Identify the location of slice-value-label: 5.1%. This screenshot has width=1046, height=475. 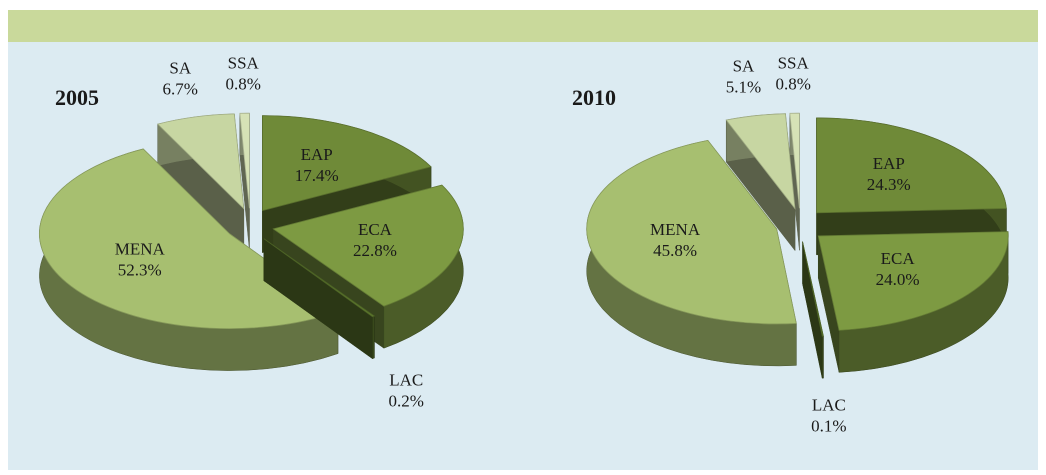
(743, 87).